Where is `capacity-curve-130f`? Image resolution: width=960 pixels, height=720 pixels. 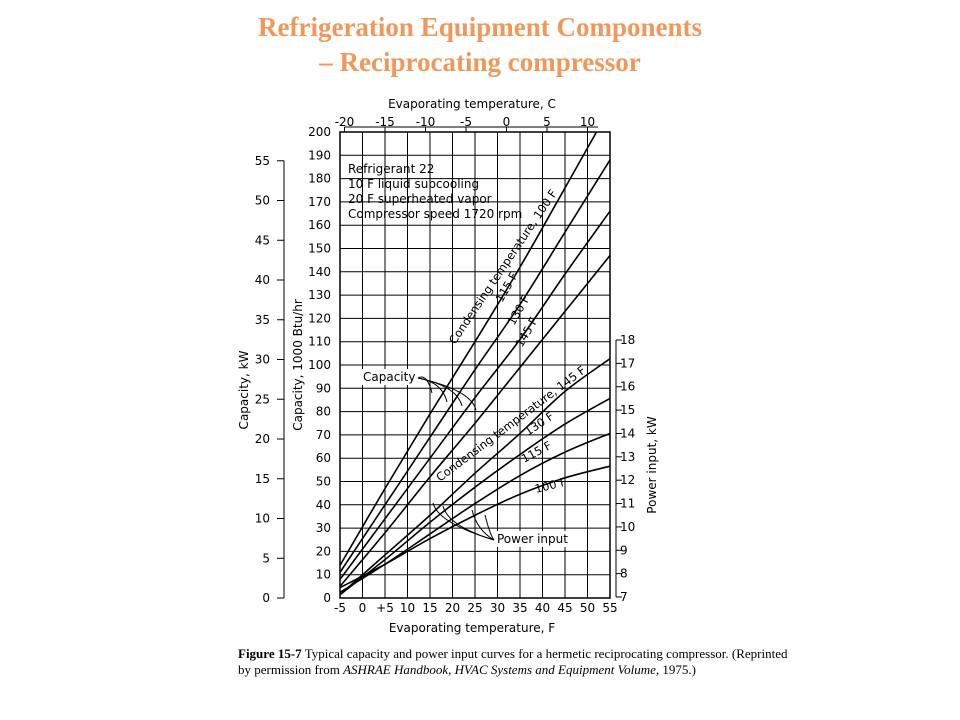
capacity-curve-130f is located at coordinates (475, 395).